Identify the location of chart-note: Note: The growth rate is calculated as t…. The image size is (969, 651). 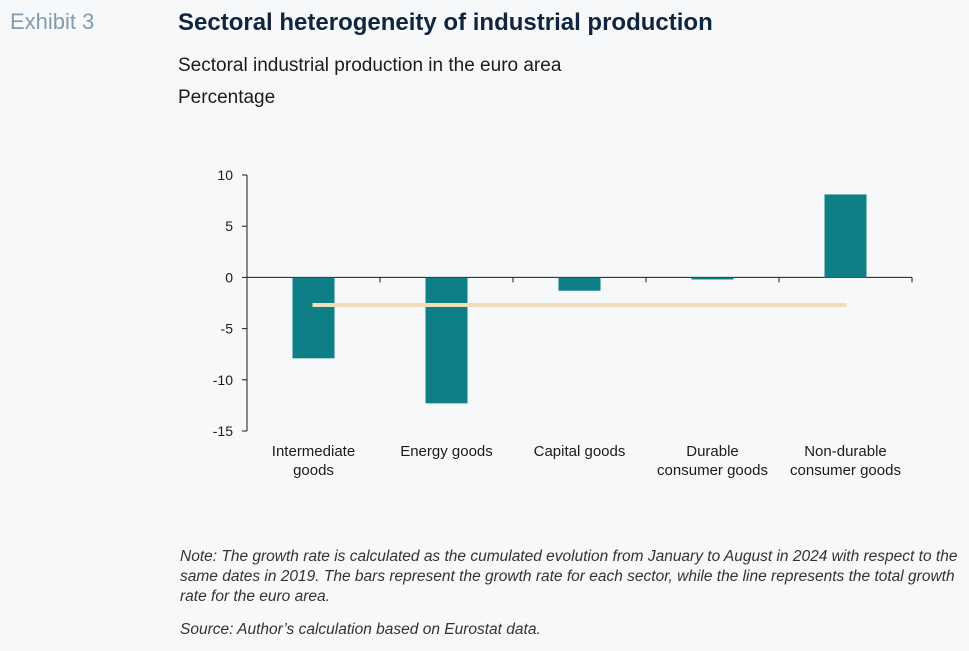
(569, 576).